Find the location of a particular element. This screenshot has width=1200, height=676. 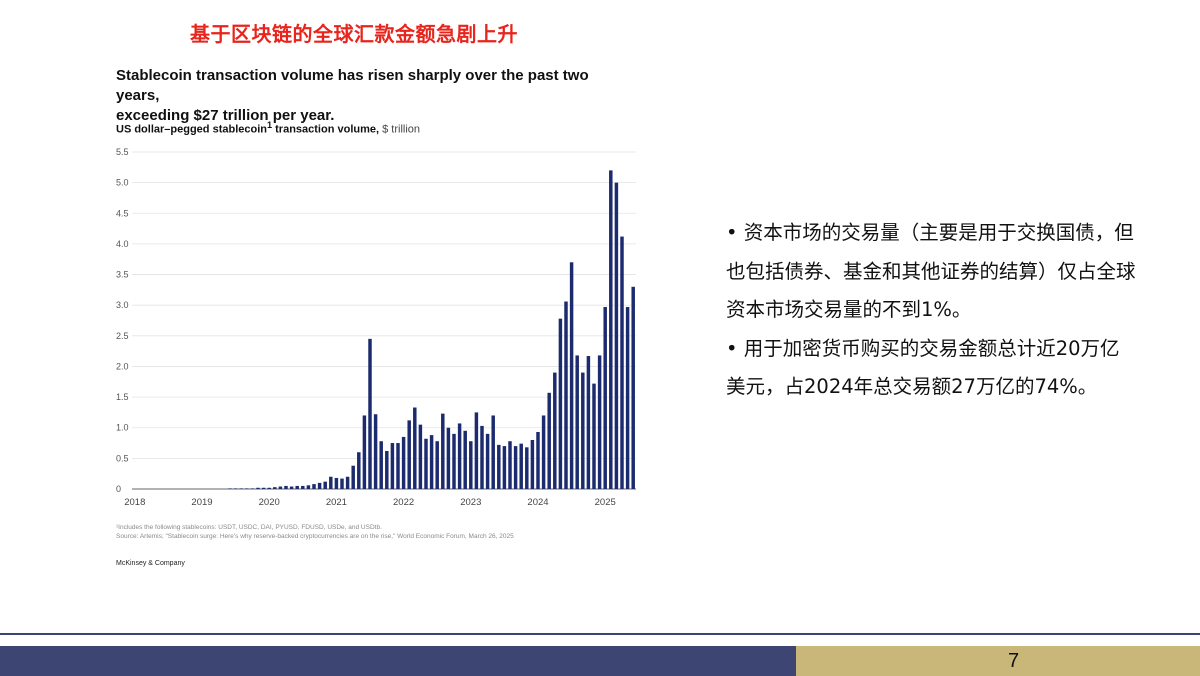

x-tick-label: 2018 is located at coordinates (134, 502).